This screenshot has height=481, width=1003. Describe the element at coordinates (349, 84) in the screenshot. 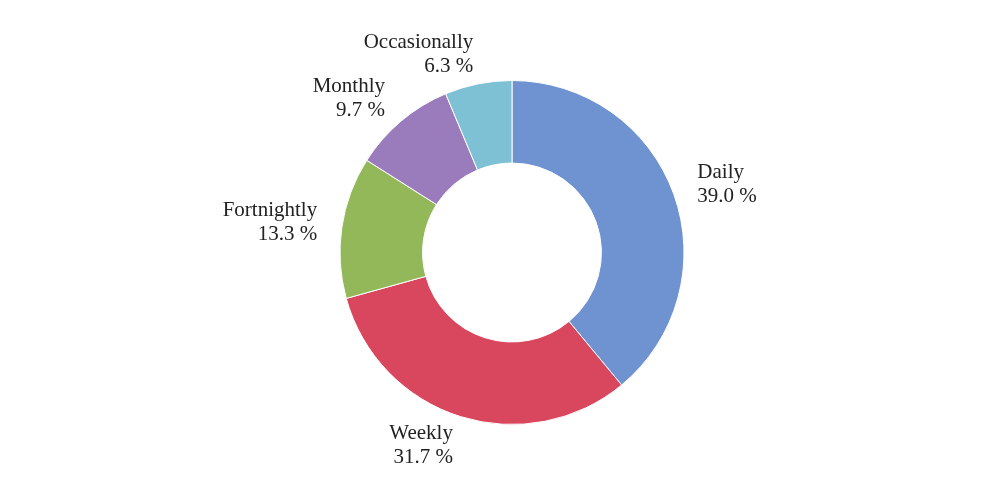

I see `slice-label: Monthly` at that location.